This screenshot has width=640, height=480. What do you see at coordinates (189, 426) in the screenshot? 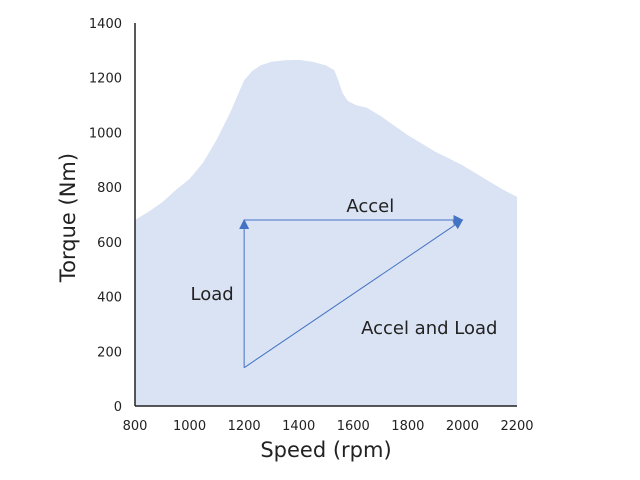
I see `x-tick-label: 1000` at bounding box center [189, 426].